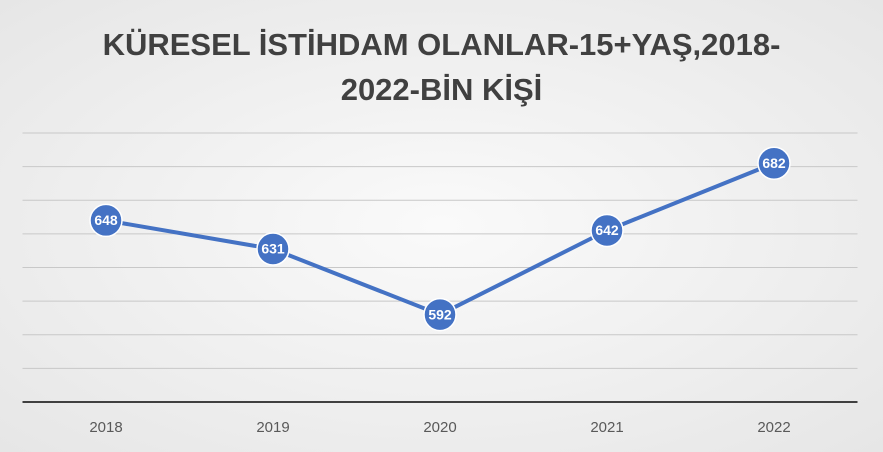 Image resolution: width=883 pixels, height=452 pixels. I want to click on data-label: 592, so click(440, 314).